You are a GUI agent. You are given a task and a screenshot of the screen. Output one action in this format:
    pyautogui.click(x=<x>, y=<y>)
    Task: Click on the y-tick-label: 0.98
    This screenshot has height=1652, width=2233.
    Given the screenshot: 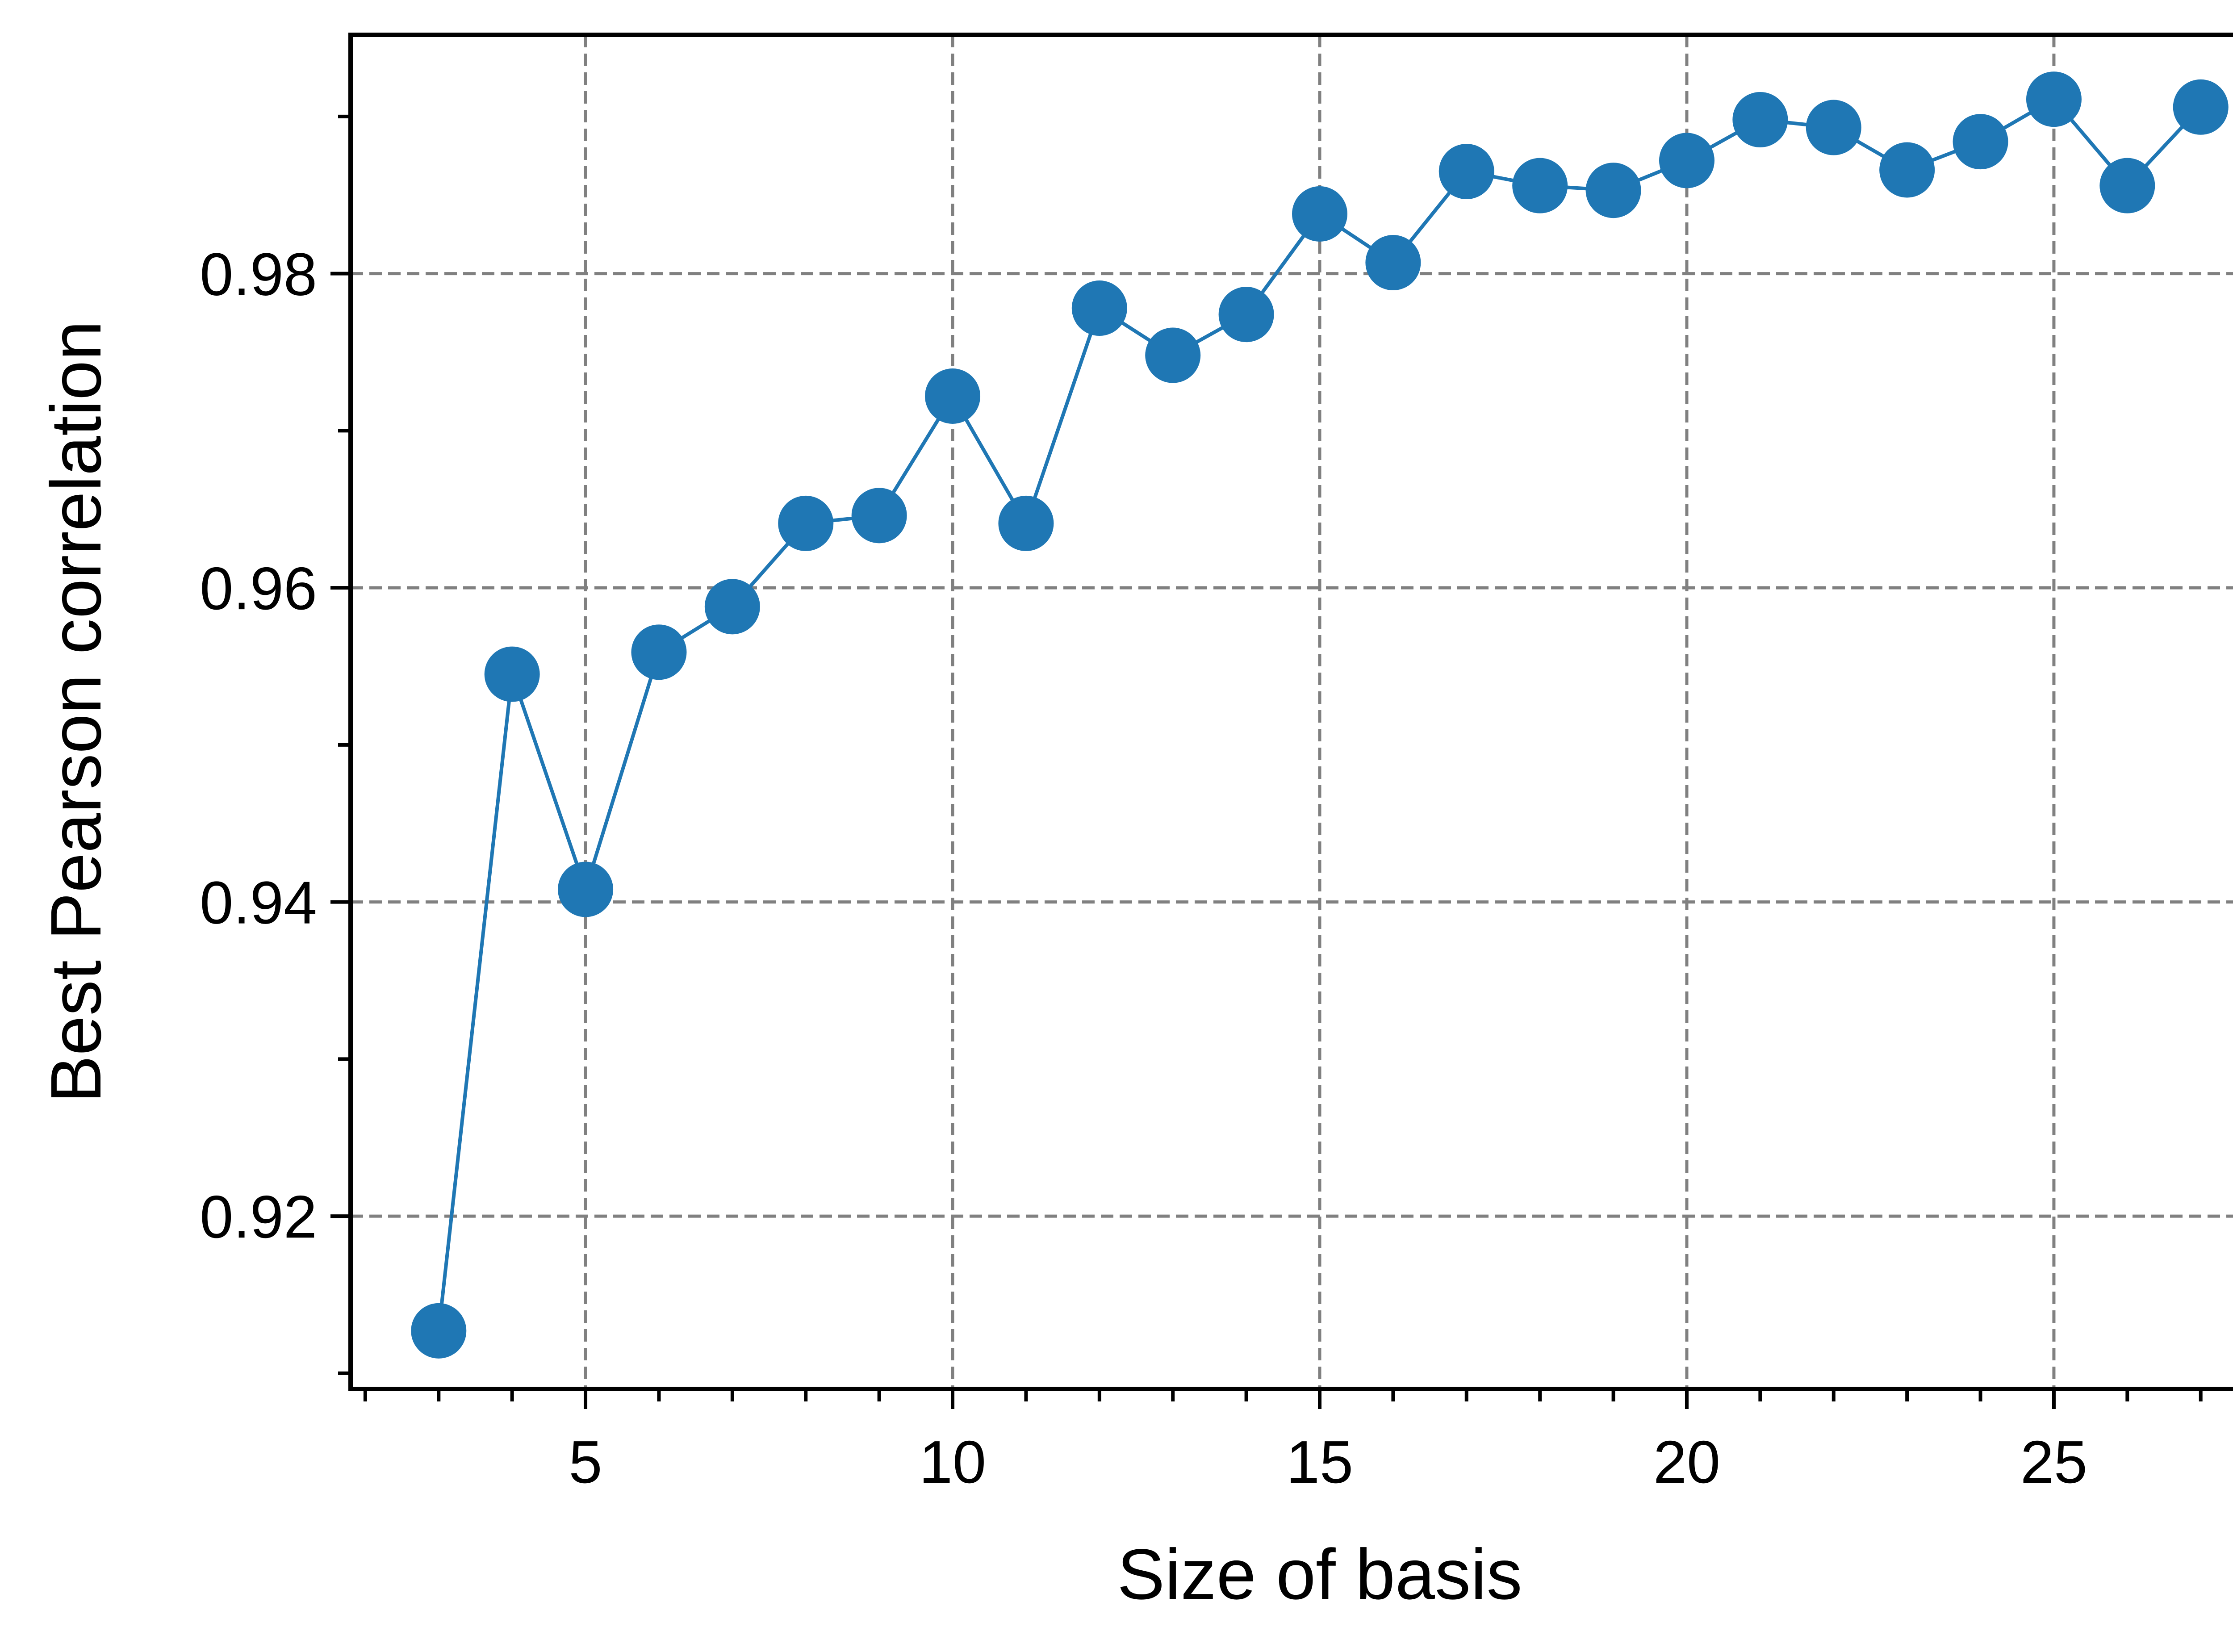 What is the action you would take?
    pyautogui.click(x=258, y=274)
    